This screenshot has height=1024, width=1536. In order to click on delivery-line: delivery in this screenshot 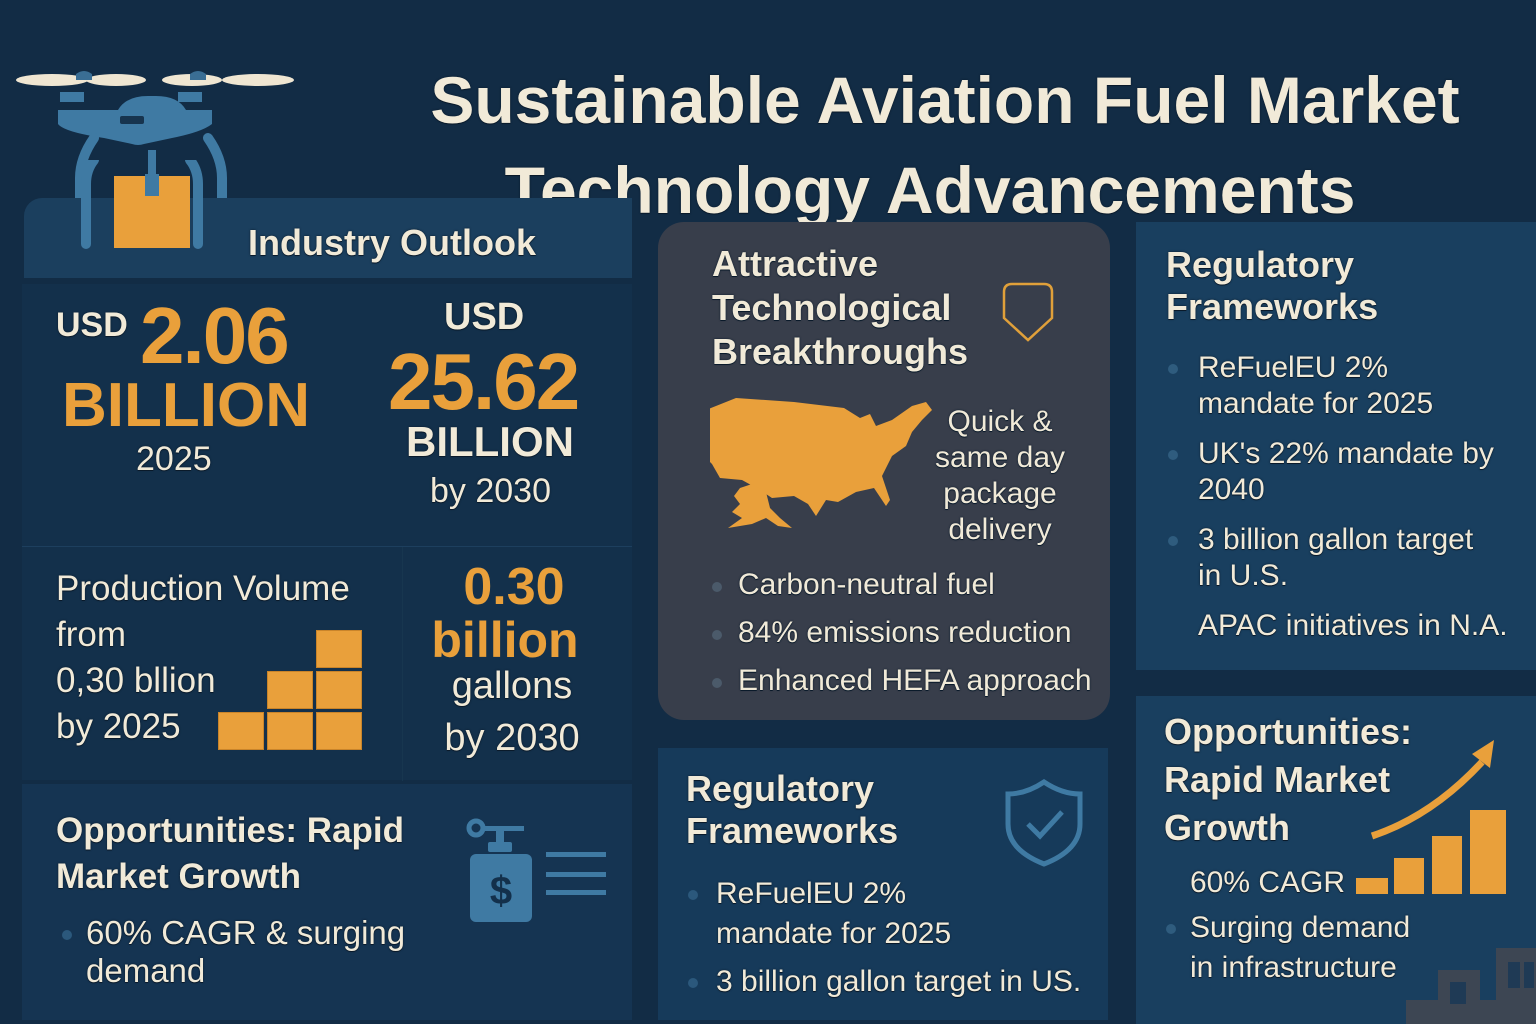, I will do `click(1000, 529)`.